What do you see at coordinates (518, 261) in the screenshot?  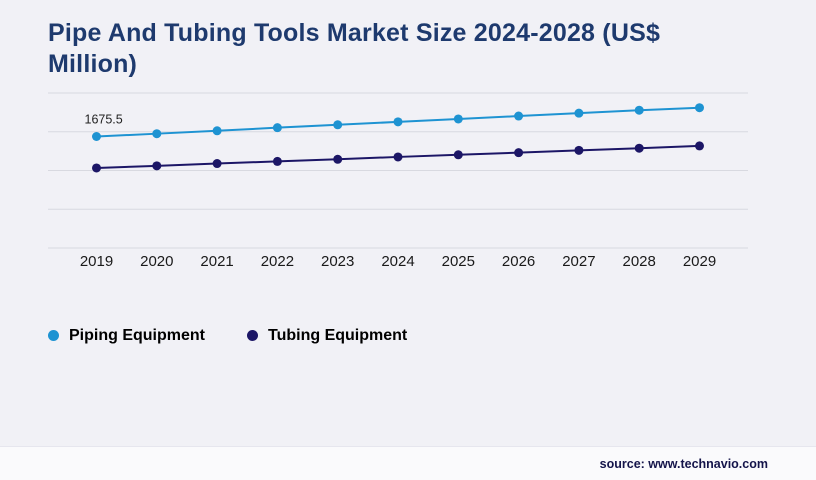 I see `x-axis-label: 2026` at bounding box center [518, 261].